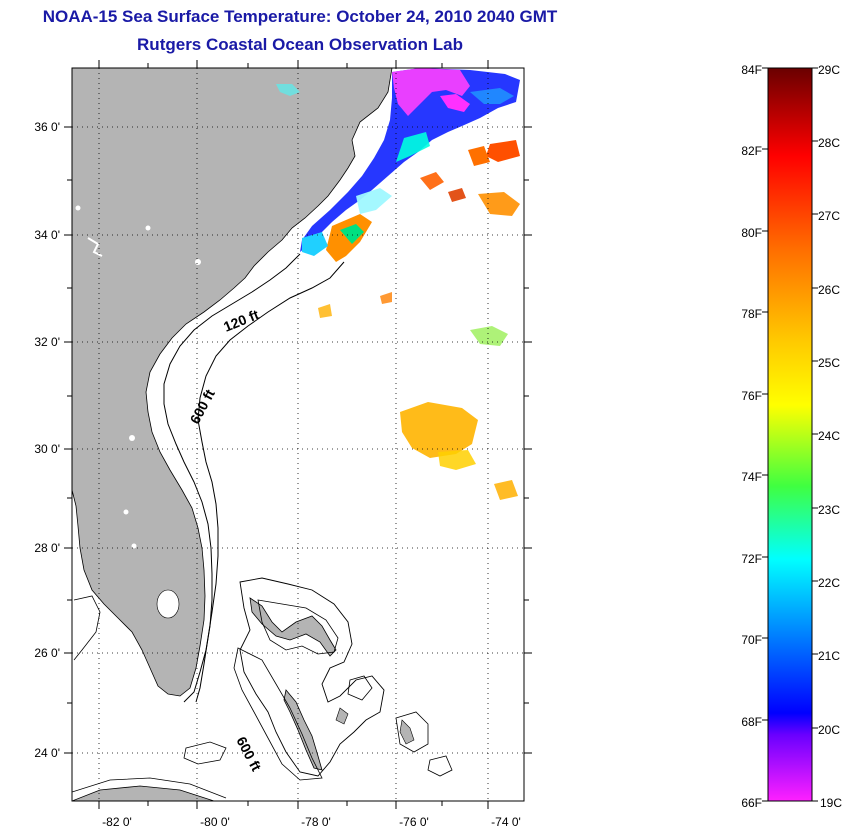 The width and height of the screenshot is (849, 832). I want to click on colorbar-ticks, so click(790, 434).